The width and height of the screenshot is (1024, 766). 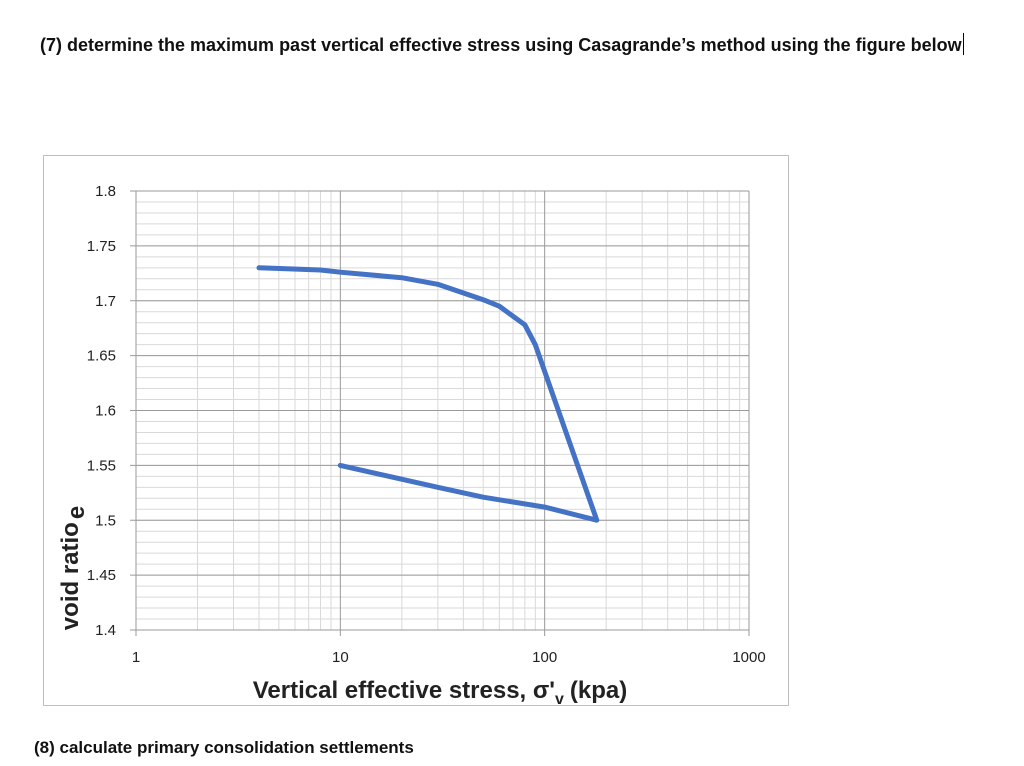 What do you see at coordinates (544, 657) in the screenshot?
I see `x-tick-label: 100` at bounding box center [544, 657].